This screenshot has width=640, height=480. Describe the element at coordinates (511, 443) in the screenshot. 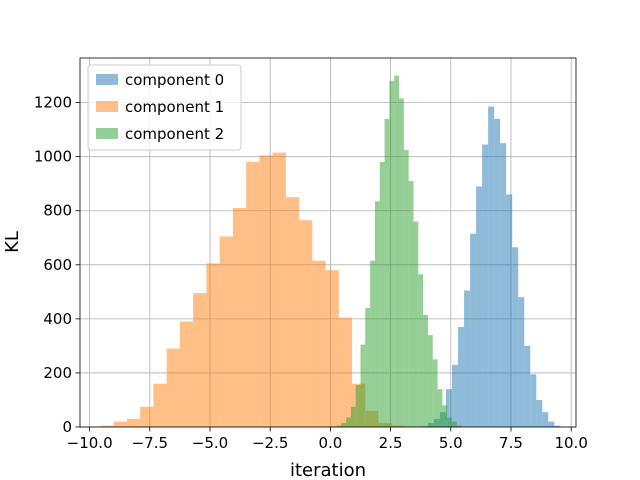

I see `x-tick-label: 7.5` at that location.